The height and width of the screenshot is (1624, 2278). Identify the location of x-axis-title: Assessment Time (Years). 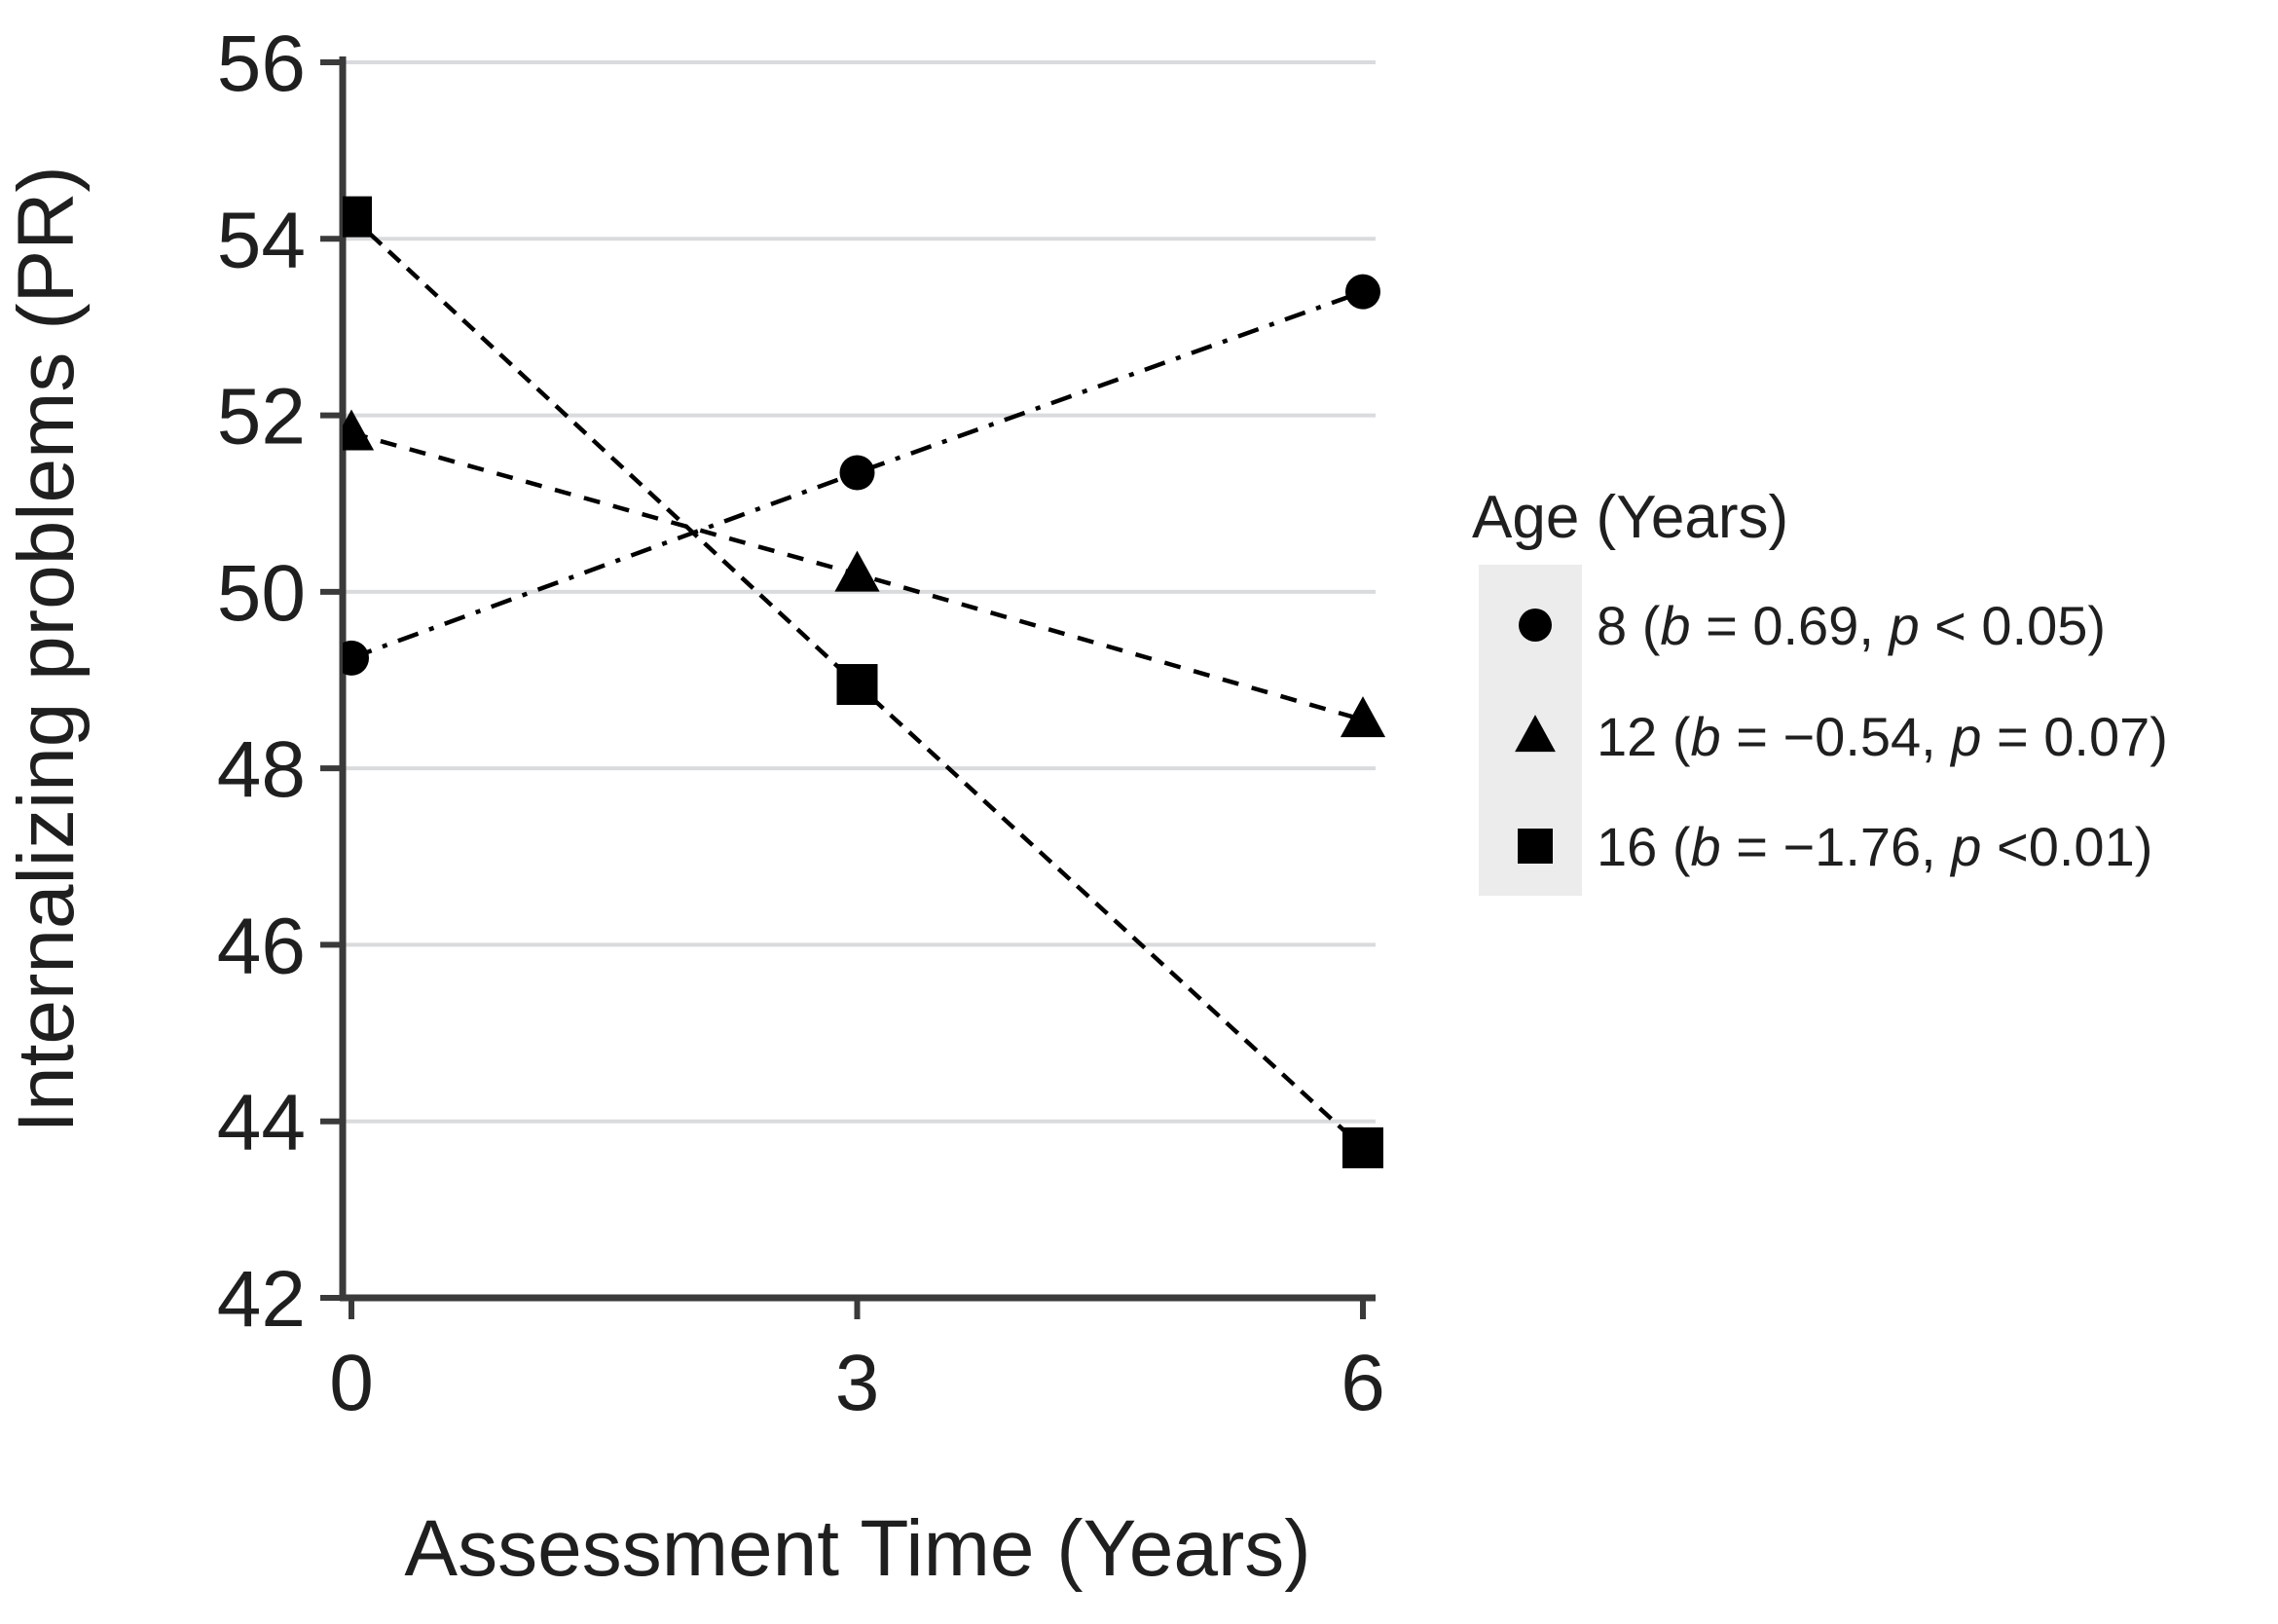
(857, 1548).